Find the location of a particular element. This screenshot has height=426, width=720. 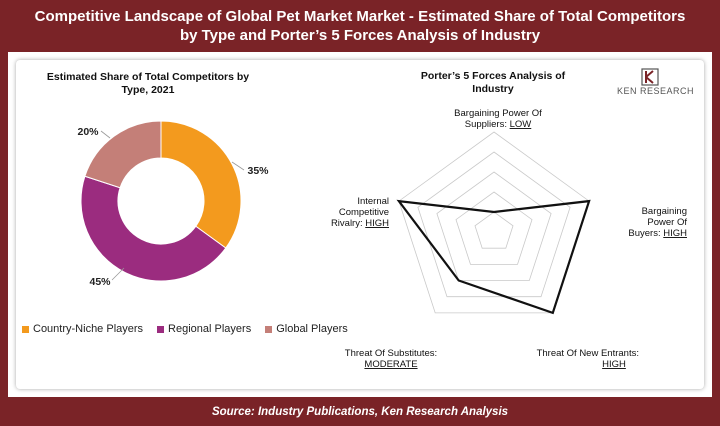

radar-axis-label: Suppliers: LOW is located at coordinates (498, 124).